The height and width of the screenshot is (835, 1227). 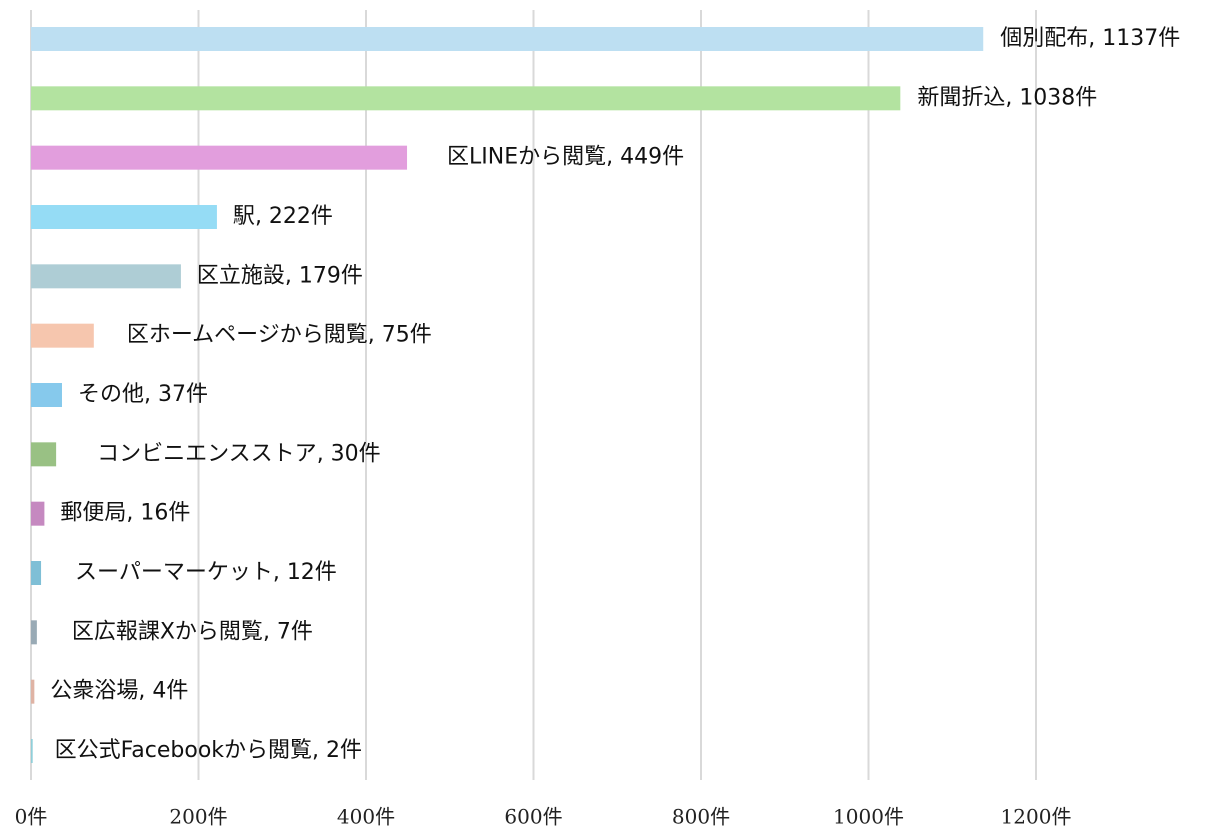 What do you see at coordinates (198, 817) in the screenshot?
I see `x-tick-label: 200件` at bounding box center [198, 817].